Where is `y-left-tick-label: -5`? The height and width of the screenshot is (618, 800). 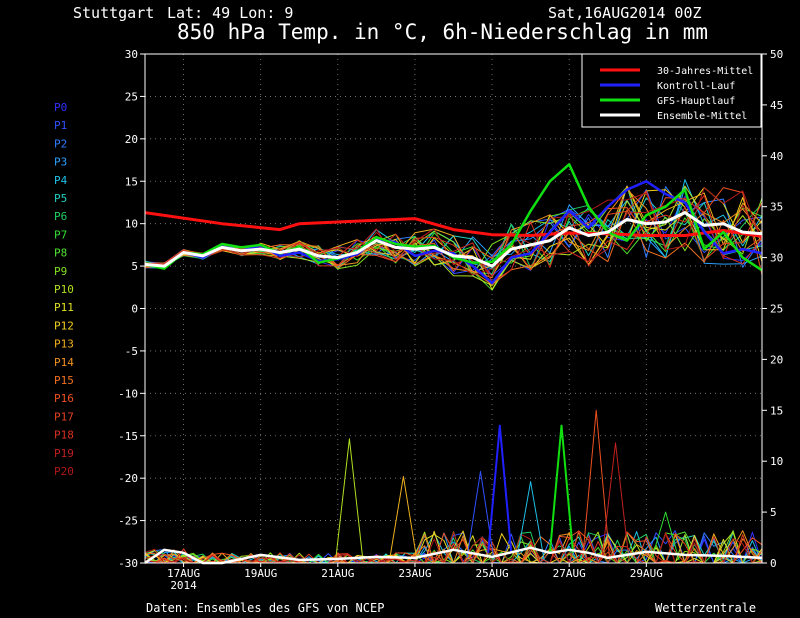
y-left-tick-label: -5 is located at coordinates (131, 351).